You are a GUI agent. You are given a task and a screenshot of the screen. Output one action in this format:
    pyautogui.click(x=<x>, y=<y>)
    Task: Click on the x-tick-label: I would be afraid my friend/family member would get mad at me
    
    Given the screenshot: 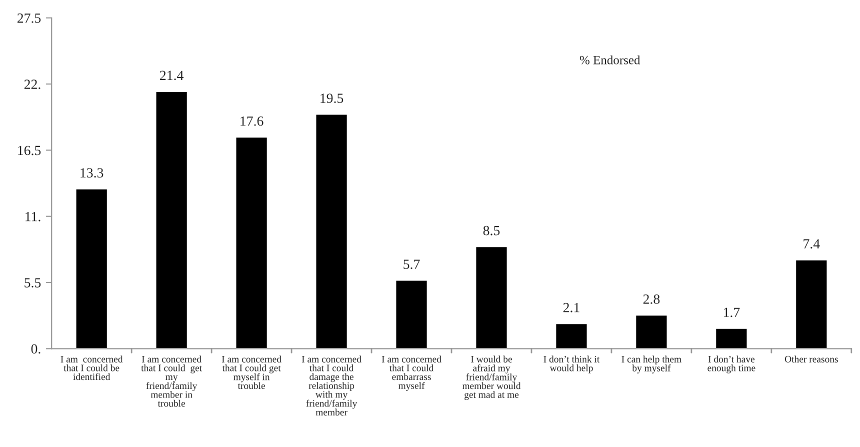 What is the action you would take?
    pyautogui.click(x=491, y=378)
    